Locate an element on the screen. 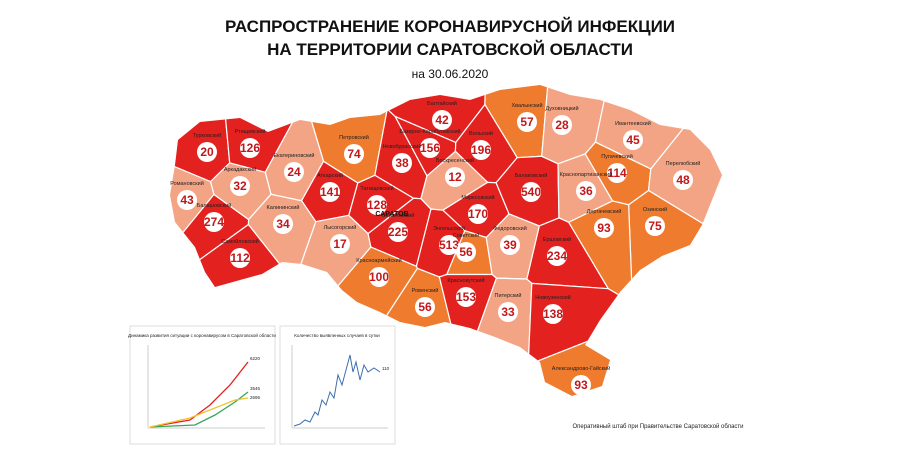 This screenshot has height=450, width=900. region-cases: 170 is located at coordinates (478, 214).